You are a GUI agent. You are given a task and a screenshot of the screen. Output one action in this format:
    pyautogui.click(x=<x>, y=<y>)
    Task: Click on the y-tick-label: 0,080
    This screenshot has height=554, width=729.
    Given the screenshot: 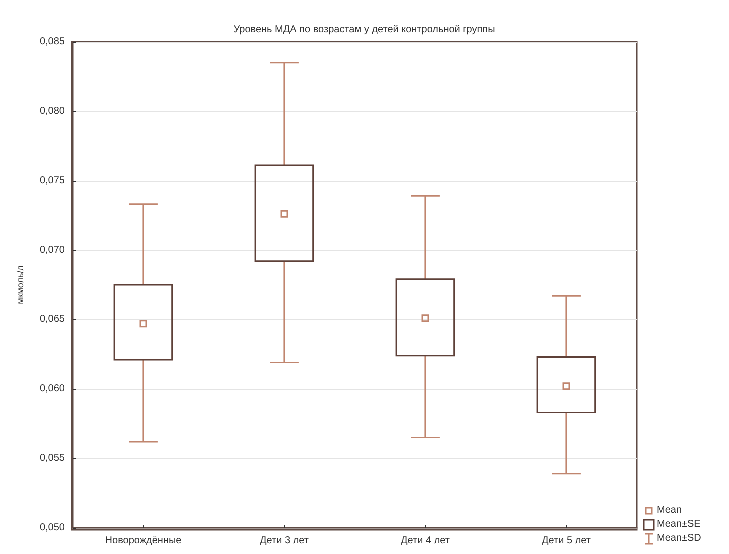 What is the action you would take?
    pyautogui.click(x=53, y=111)
    